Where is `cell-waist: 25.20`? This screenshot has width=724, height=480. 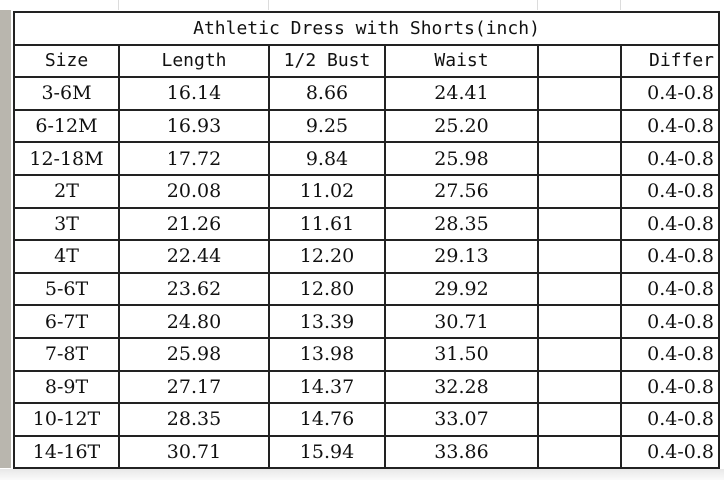
cell-waist: 25.20 is located at coordinates (461, 126).